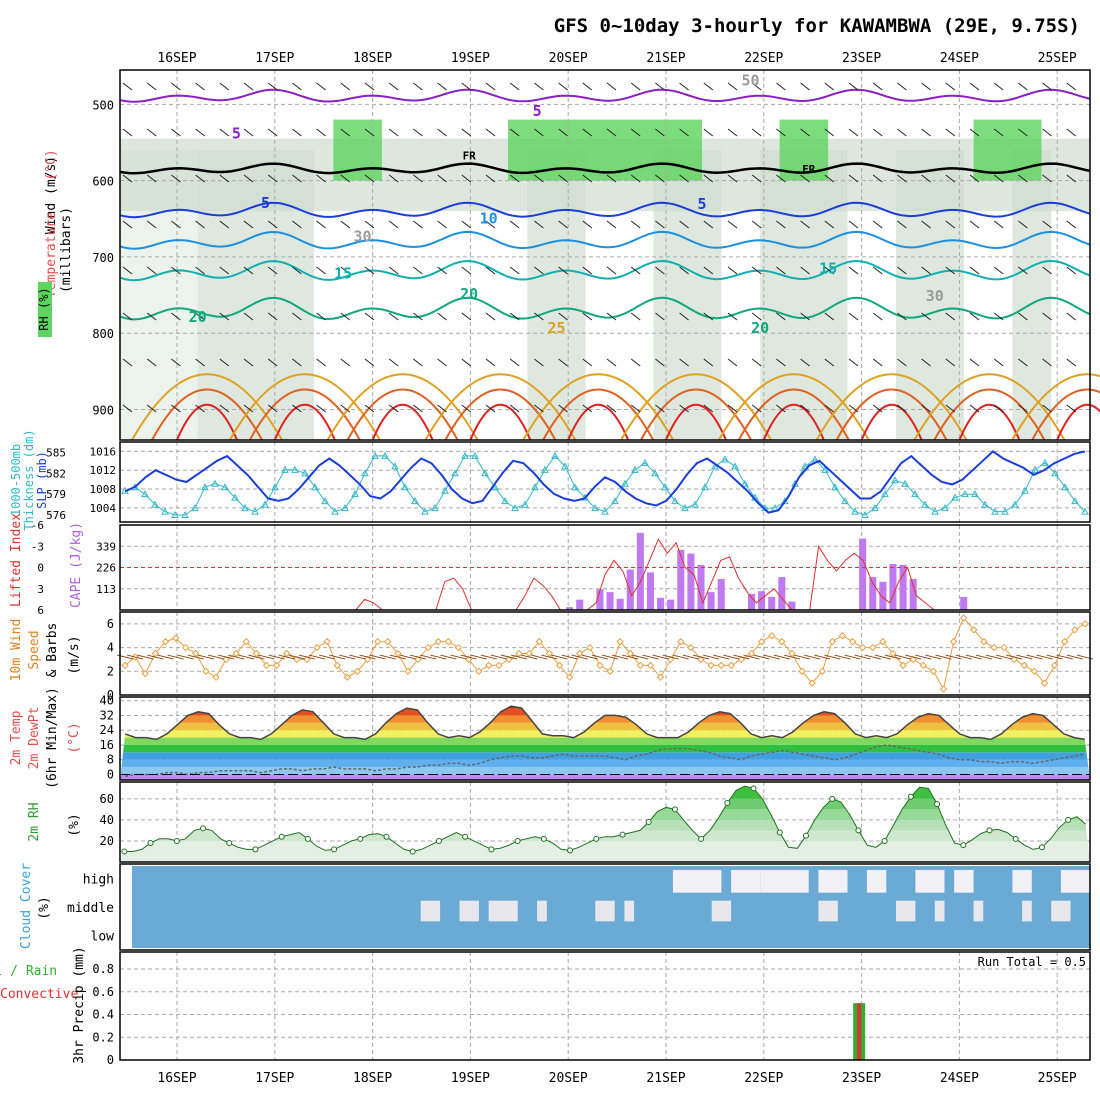 The width and height of the screenshot is (1100, 1100). What do you see at coordinates (103, 470) in the screenshot?
I see `y-tick-label: 1012` at bounding box center [103, 470].